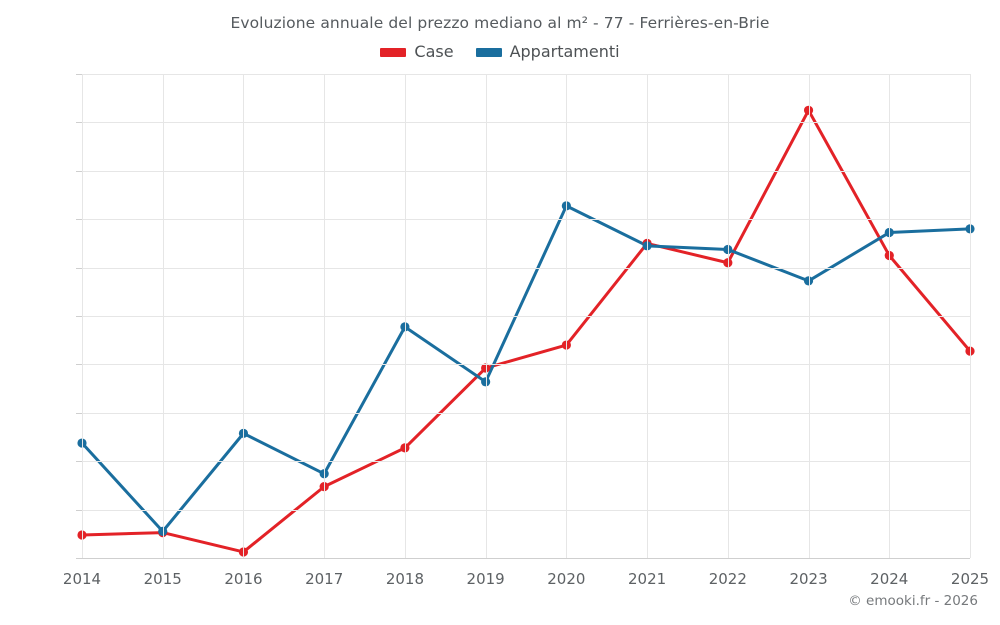 The width and height of the screenshot is (1000, 625). I want to click on x-axis-label: 2017, so click(324, 579).